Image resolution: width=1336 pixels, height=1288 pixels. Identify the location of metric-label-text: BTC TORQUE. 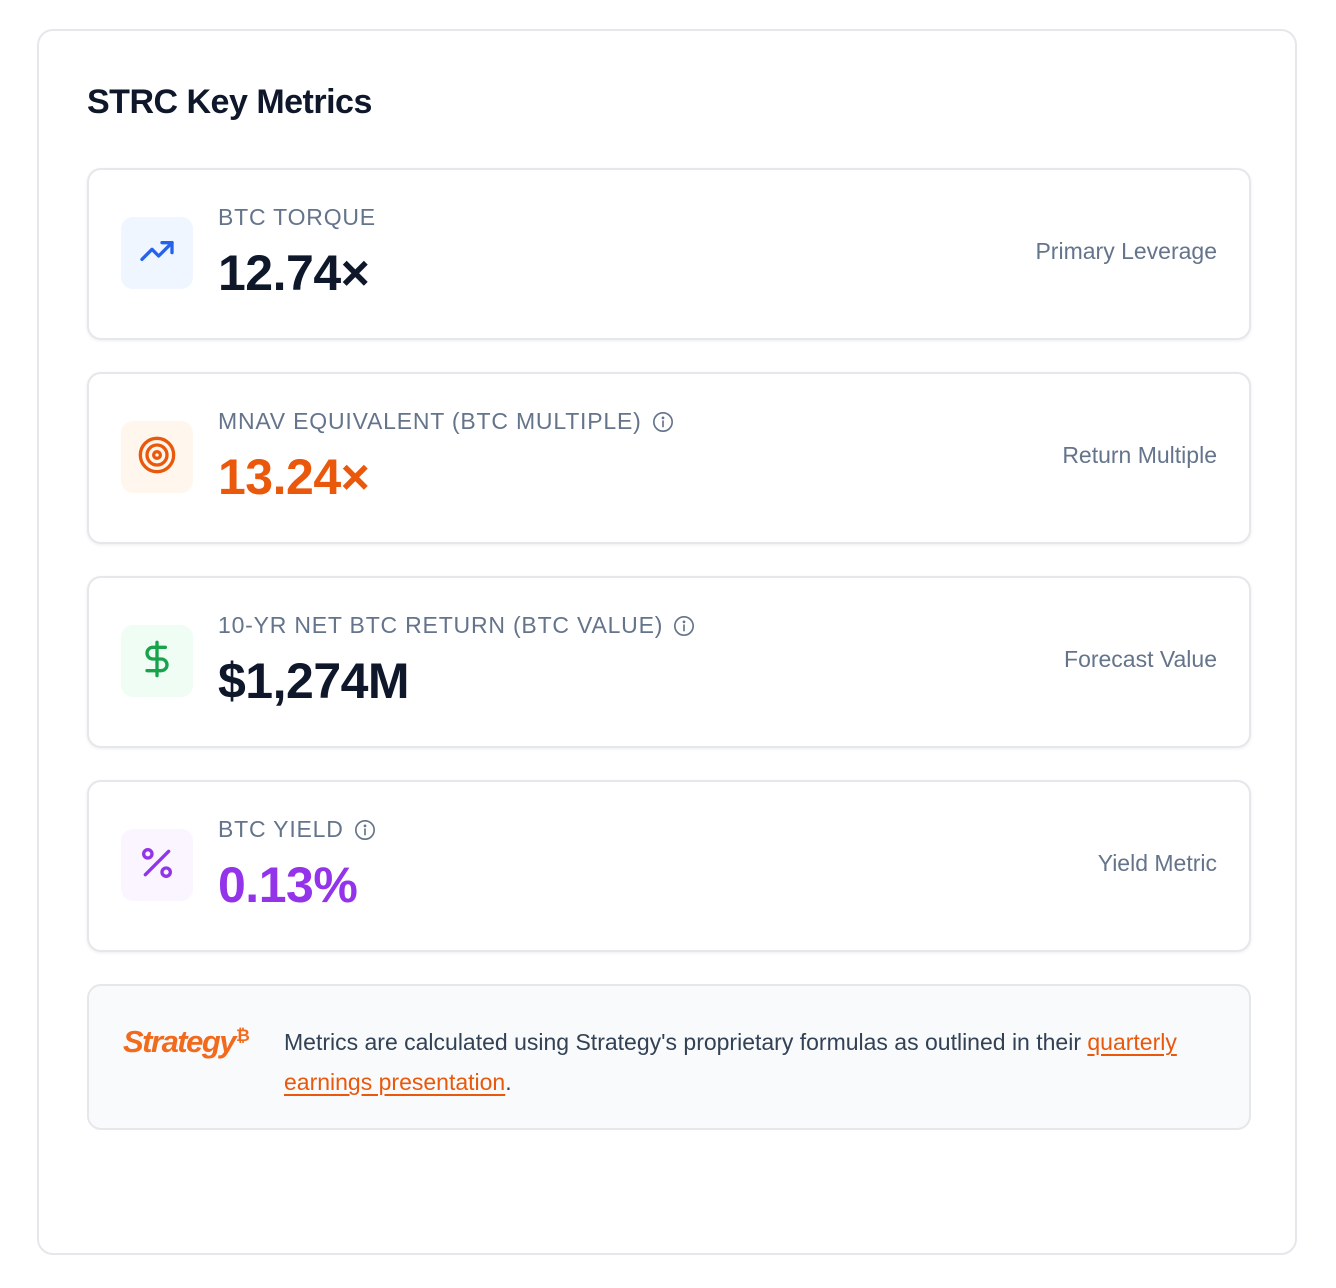
(297, 217).